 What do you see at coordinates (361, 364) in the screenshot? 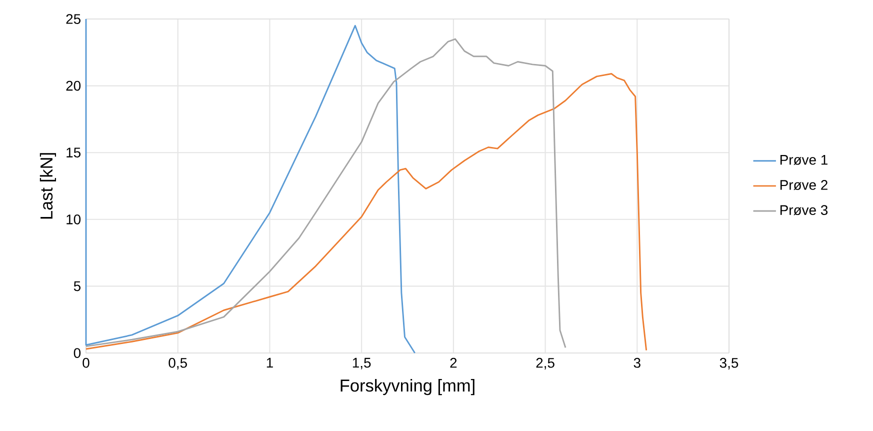
I see `x-tick-label: 1,5` at bounding box center [361, 364].